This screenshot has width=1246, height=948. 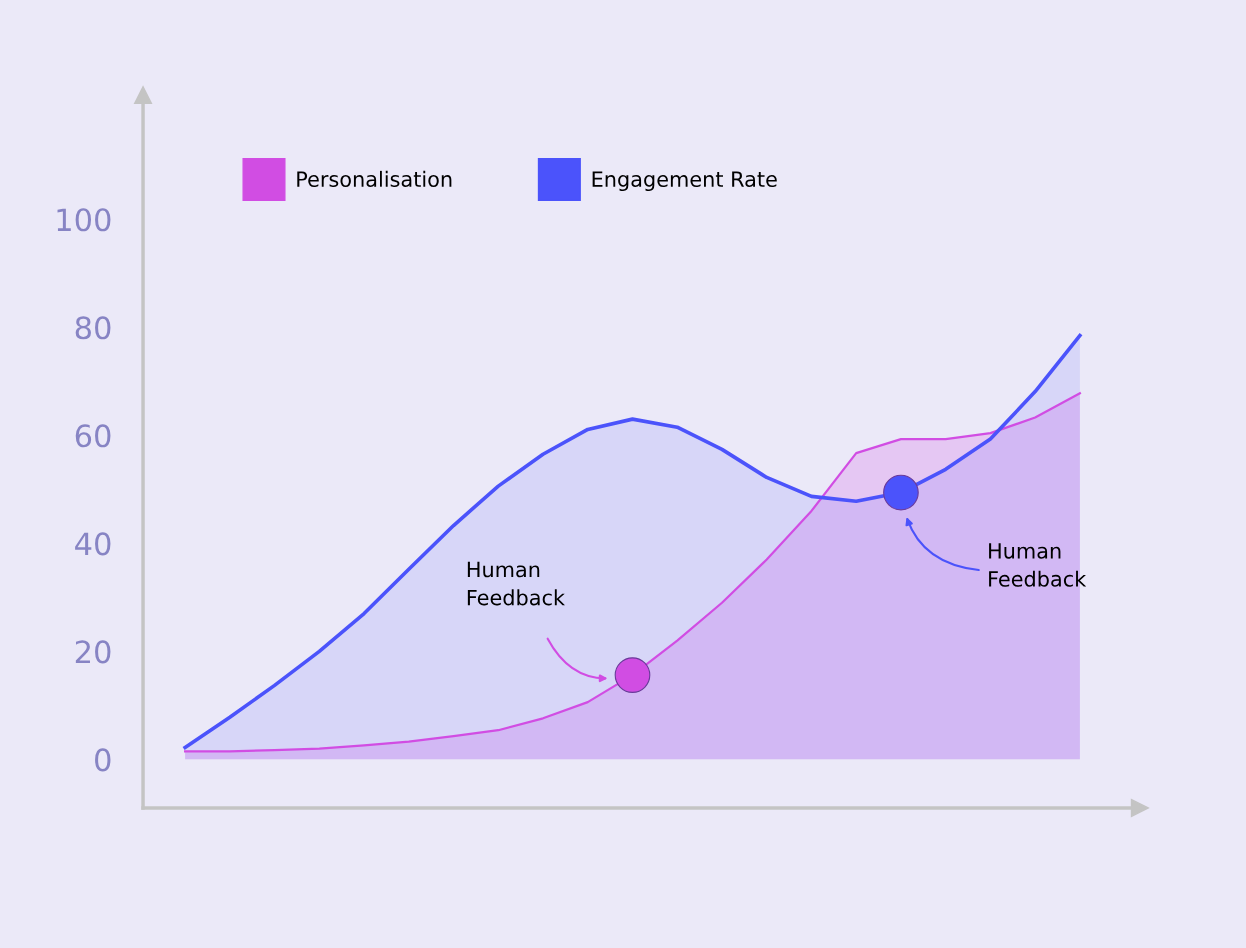 What do you see at coordinates (93, 652) in the screenshot?
I see `y-tick-label: 20` at bounding box center [93, 652].